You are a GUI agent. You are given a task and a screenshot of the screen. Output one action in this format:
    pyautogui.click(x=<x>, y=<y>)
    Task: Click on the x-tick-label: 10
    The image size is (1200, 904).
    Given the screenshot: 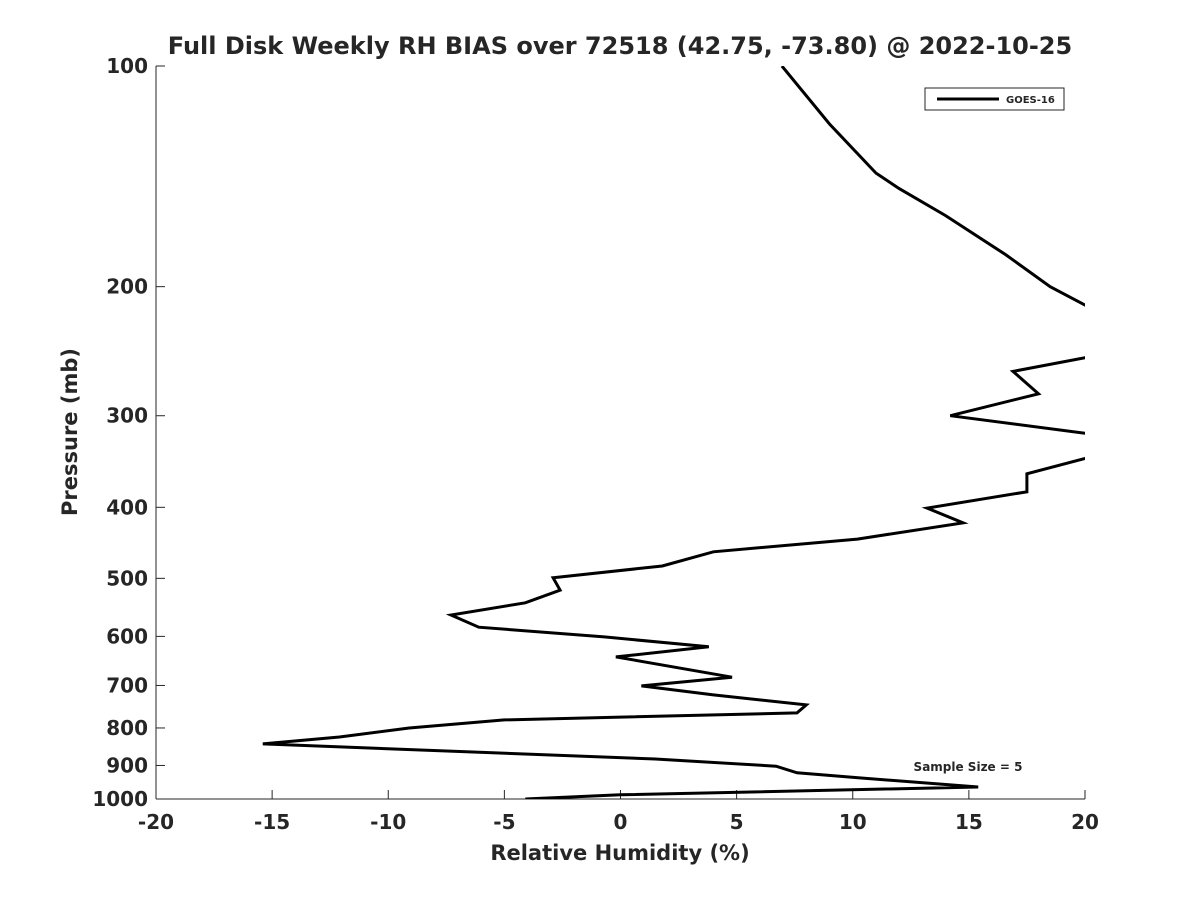 What is the action you would take?
    pyautogui.click(x=853, y=822)
    